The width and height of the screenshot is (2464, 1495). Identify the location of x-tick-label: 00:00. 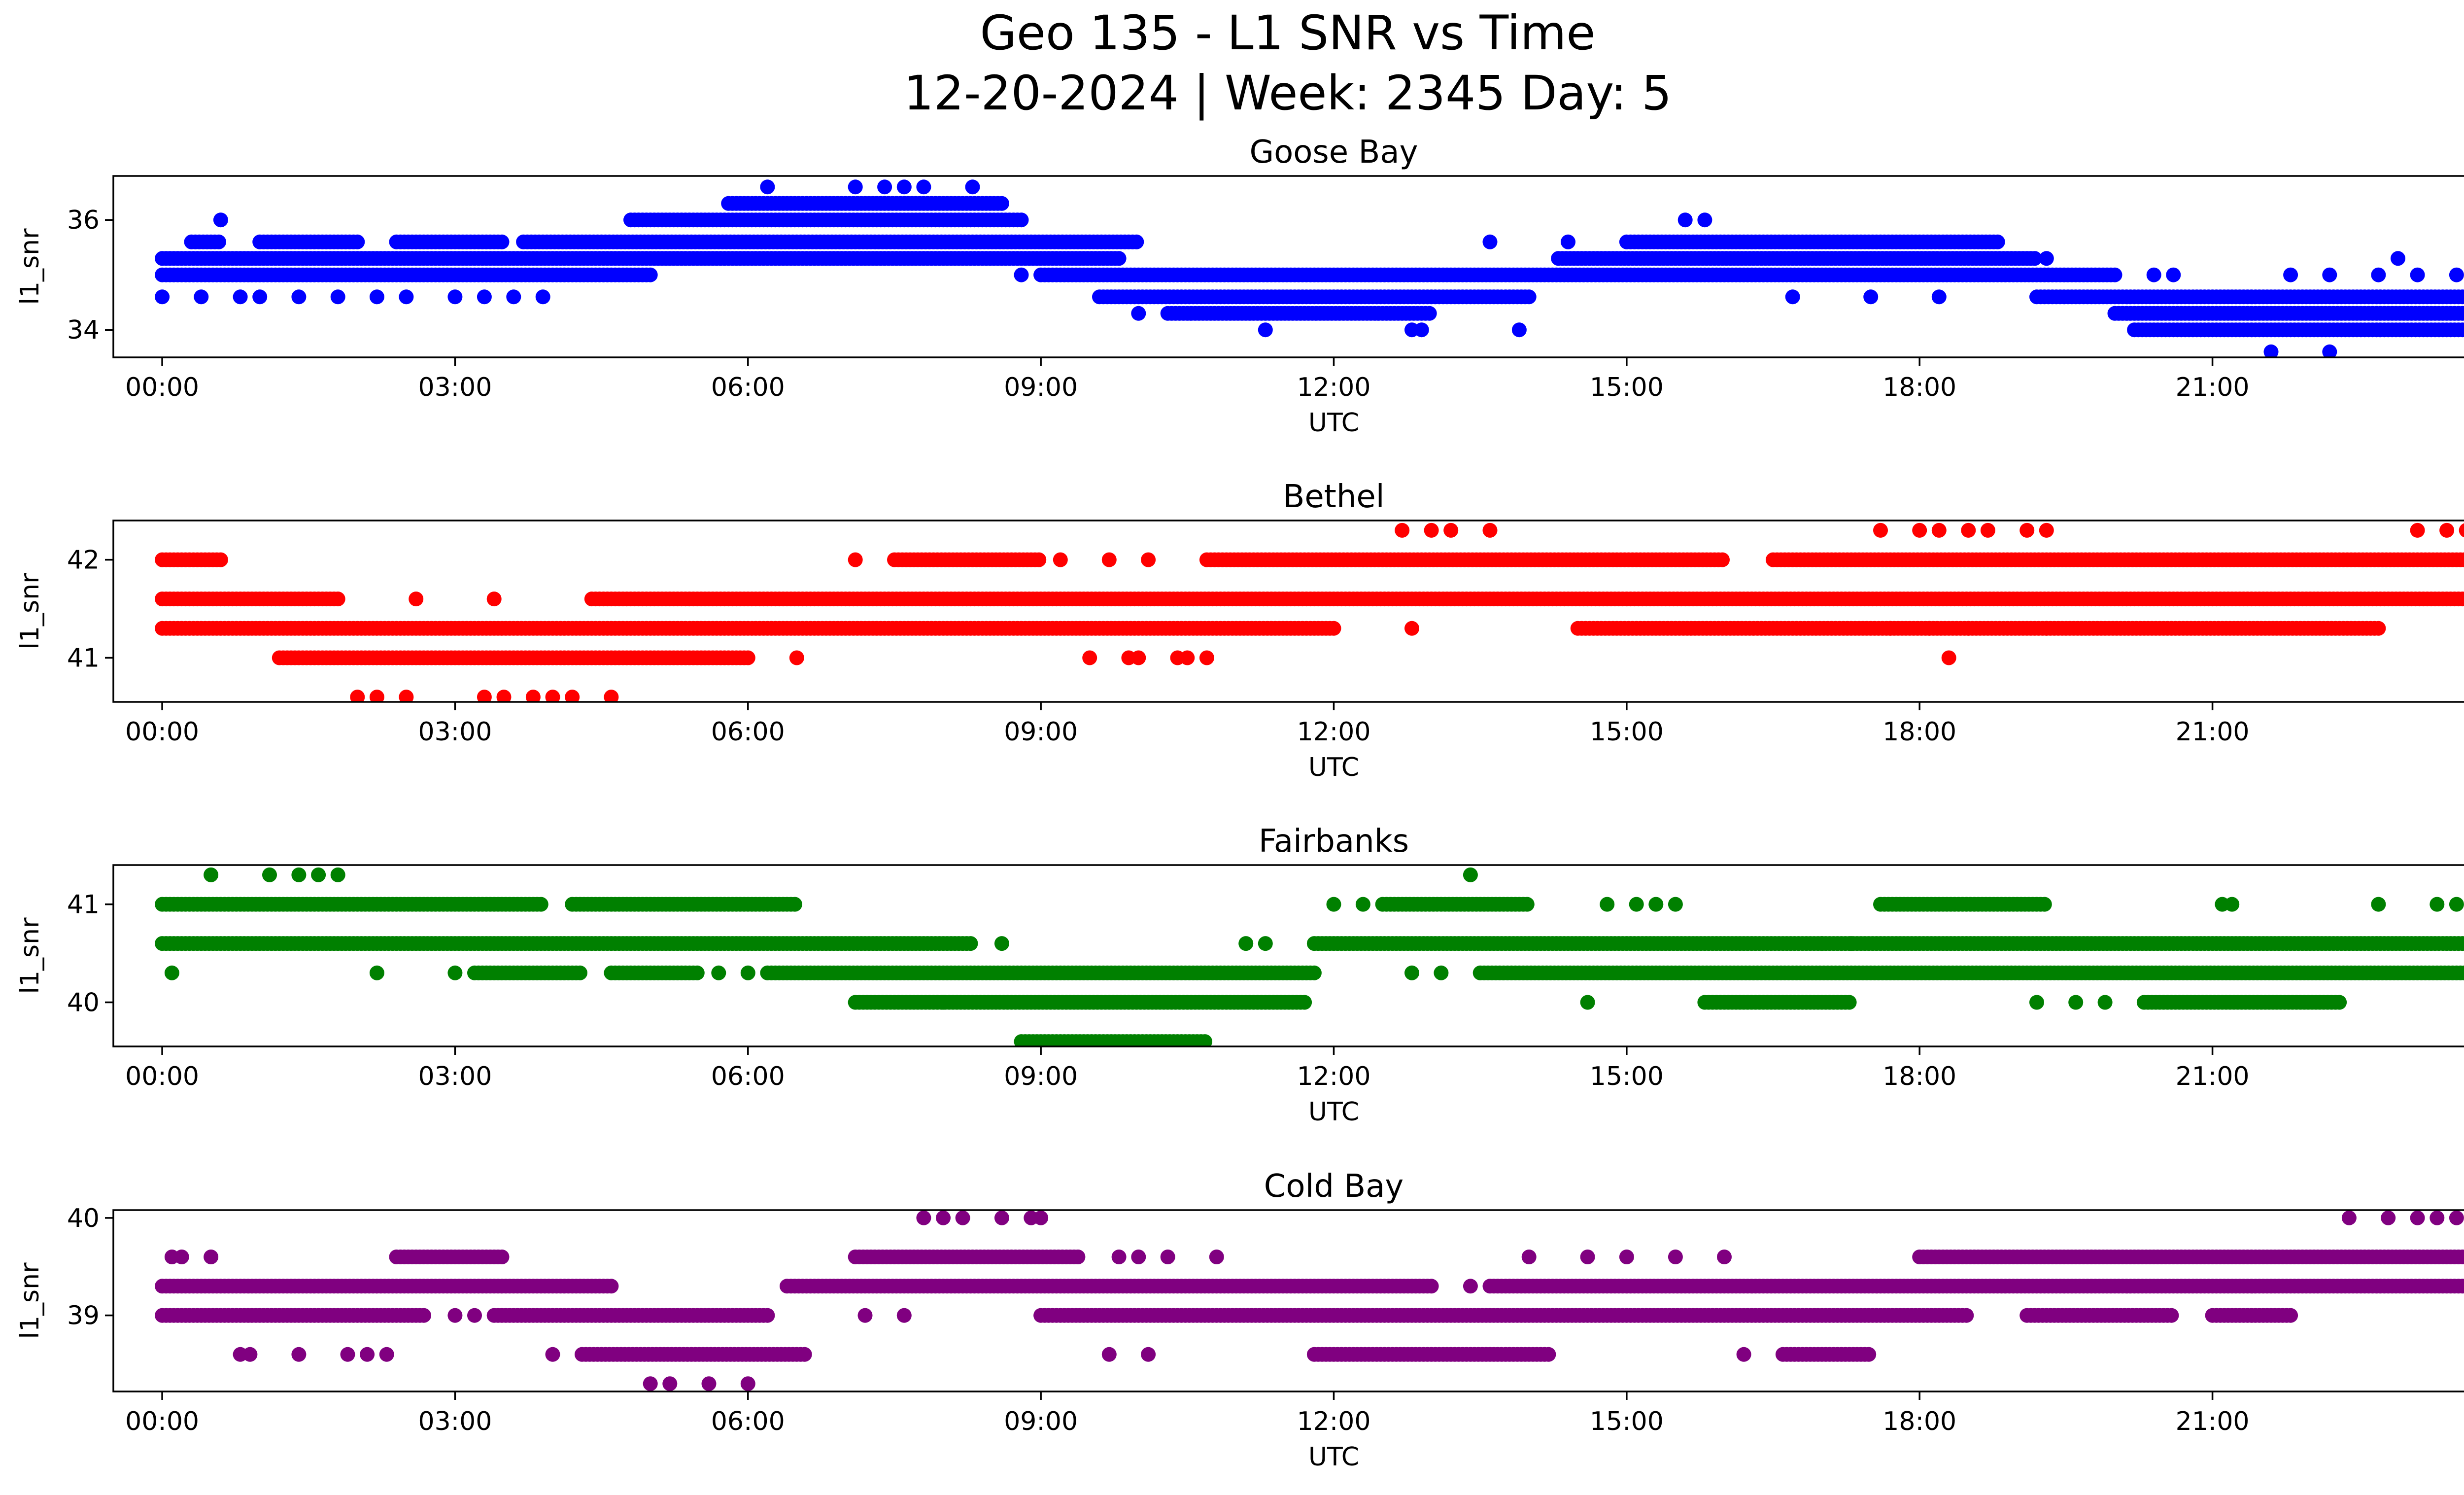
(162, 732).